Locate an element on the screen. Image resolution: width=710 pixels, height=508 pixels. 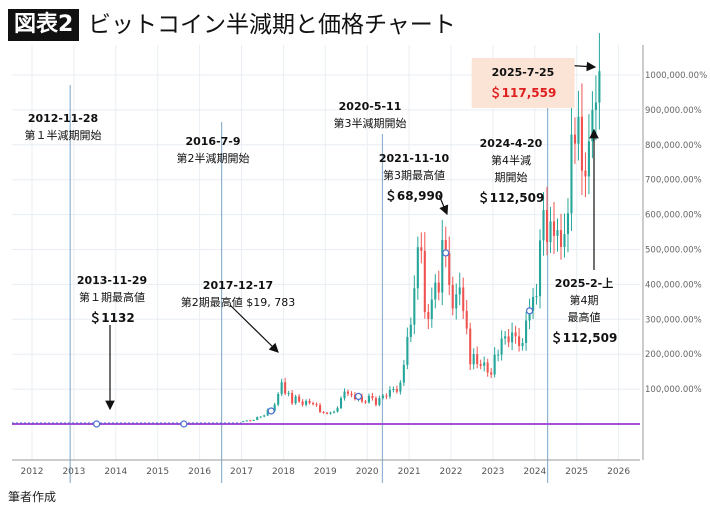
x-tick-label: 2020 is located at coordinates (367, 472).